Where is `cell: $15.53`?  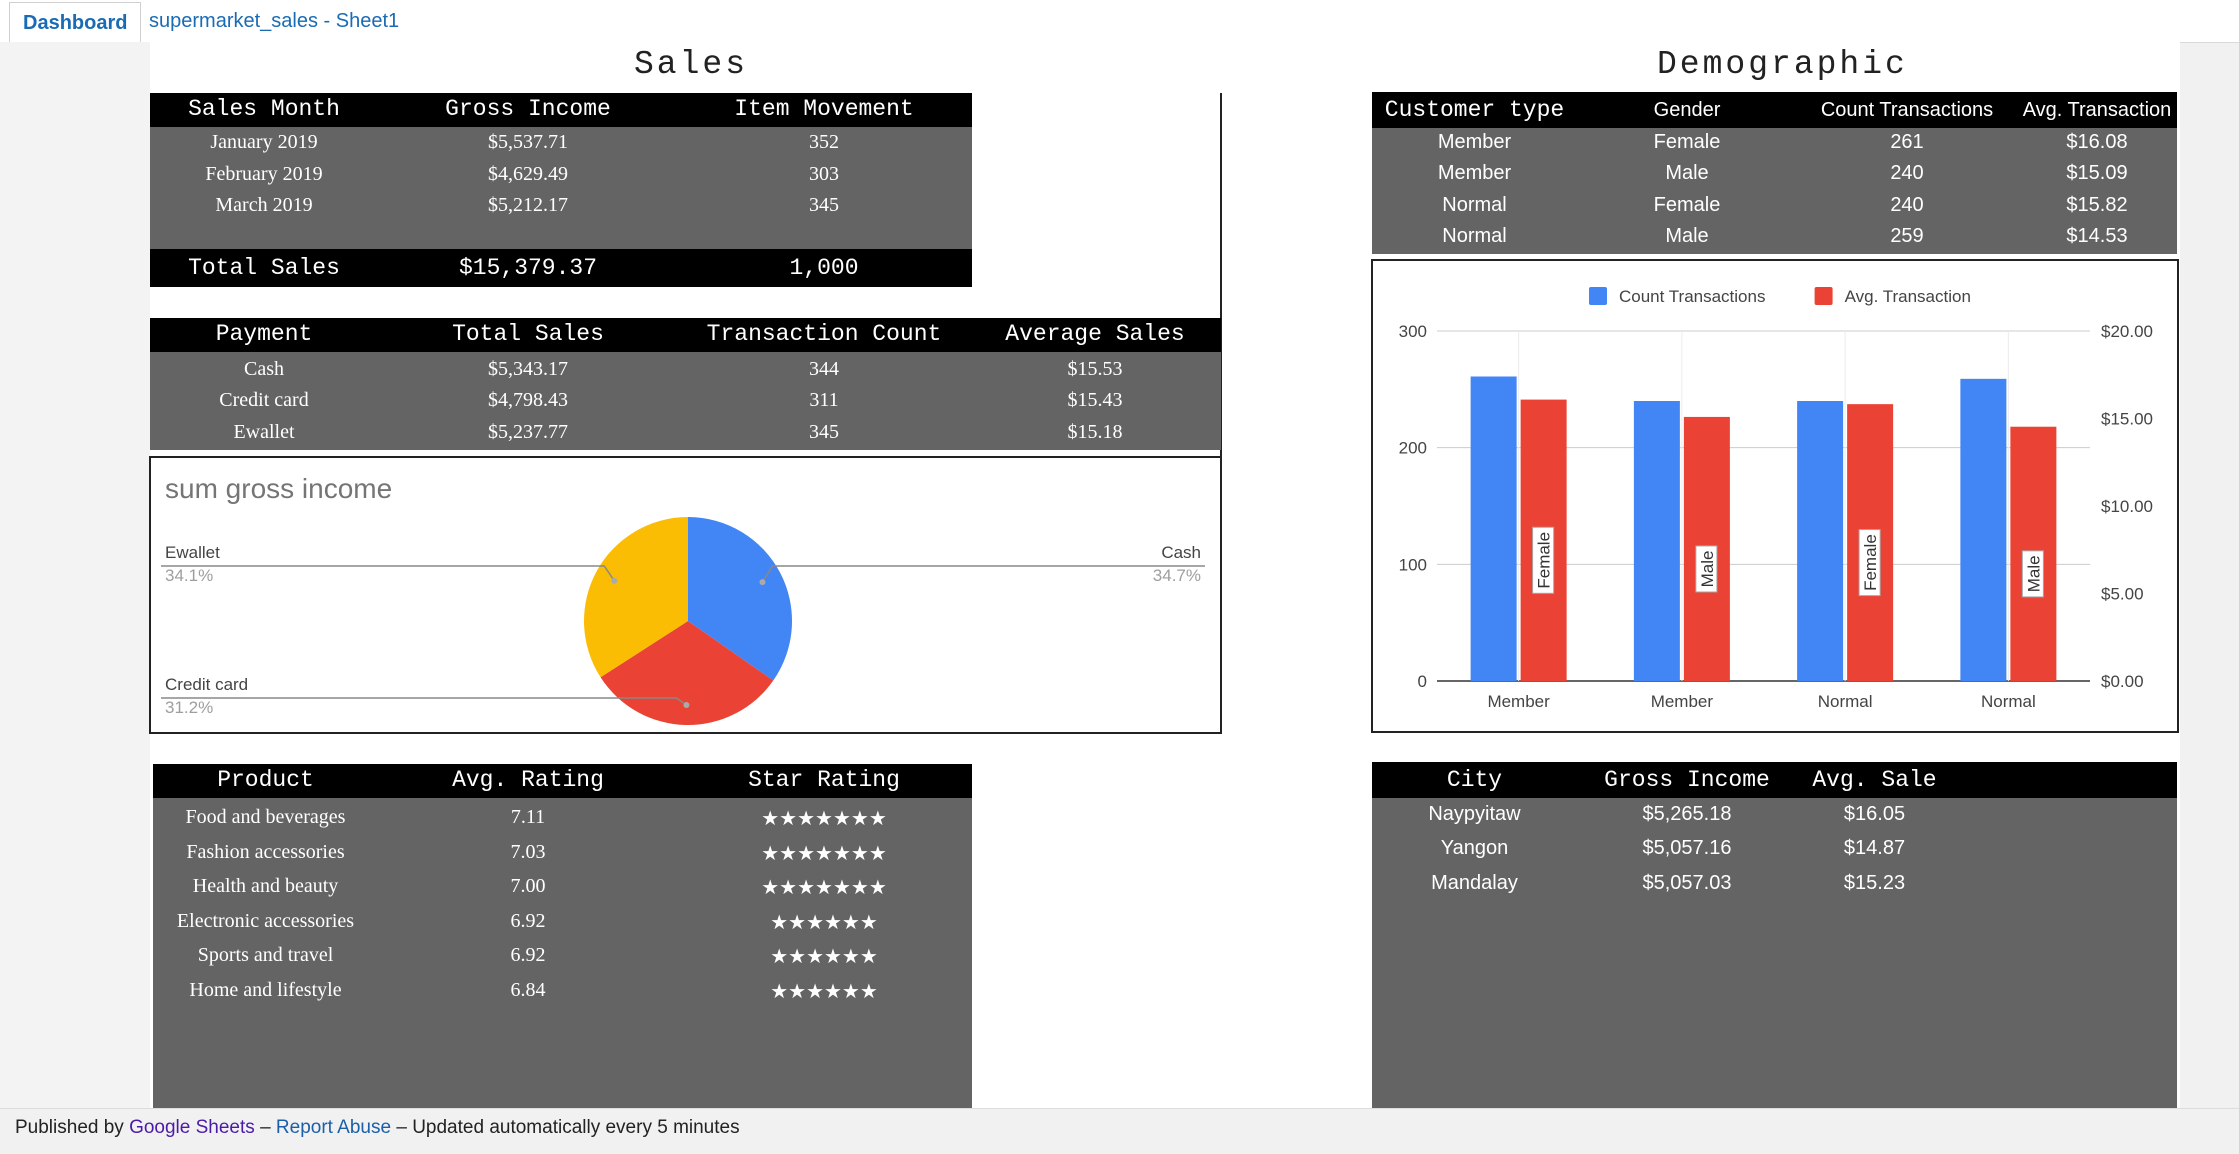 cell: $15.53 is located at coordinates (1095, 369).